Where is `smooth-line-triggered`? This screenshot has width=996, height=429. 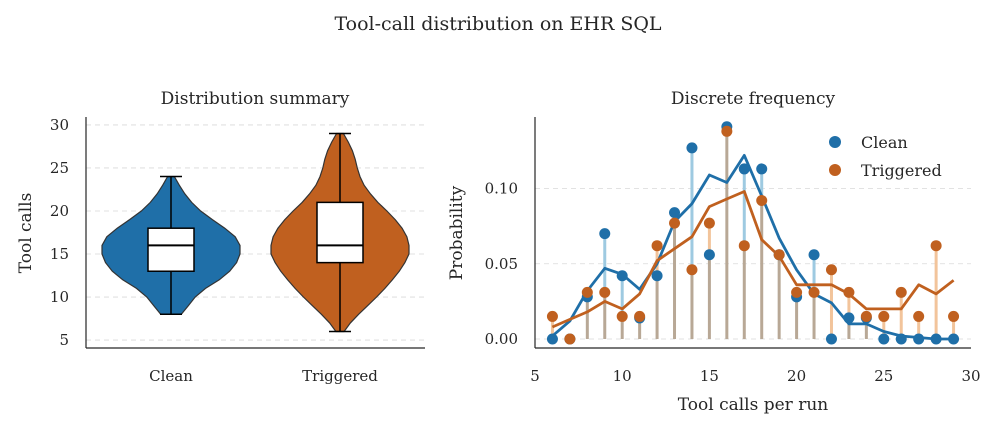 smooth-line-triggered is located at coordinates (753, 259).